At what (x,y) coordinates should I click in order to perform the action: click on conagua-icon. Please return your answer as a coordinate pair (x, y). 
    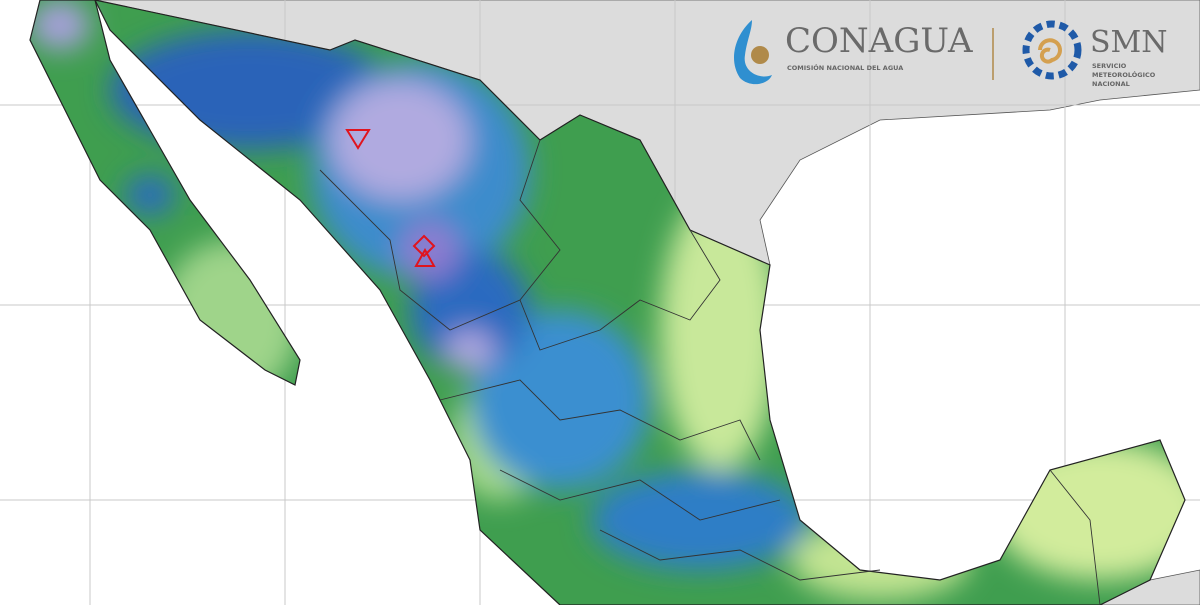
    Looking at the image, I should click on (752, 52).